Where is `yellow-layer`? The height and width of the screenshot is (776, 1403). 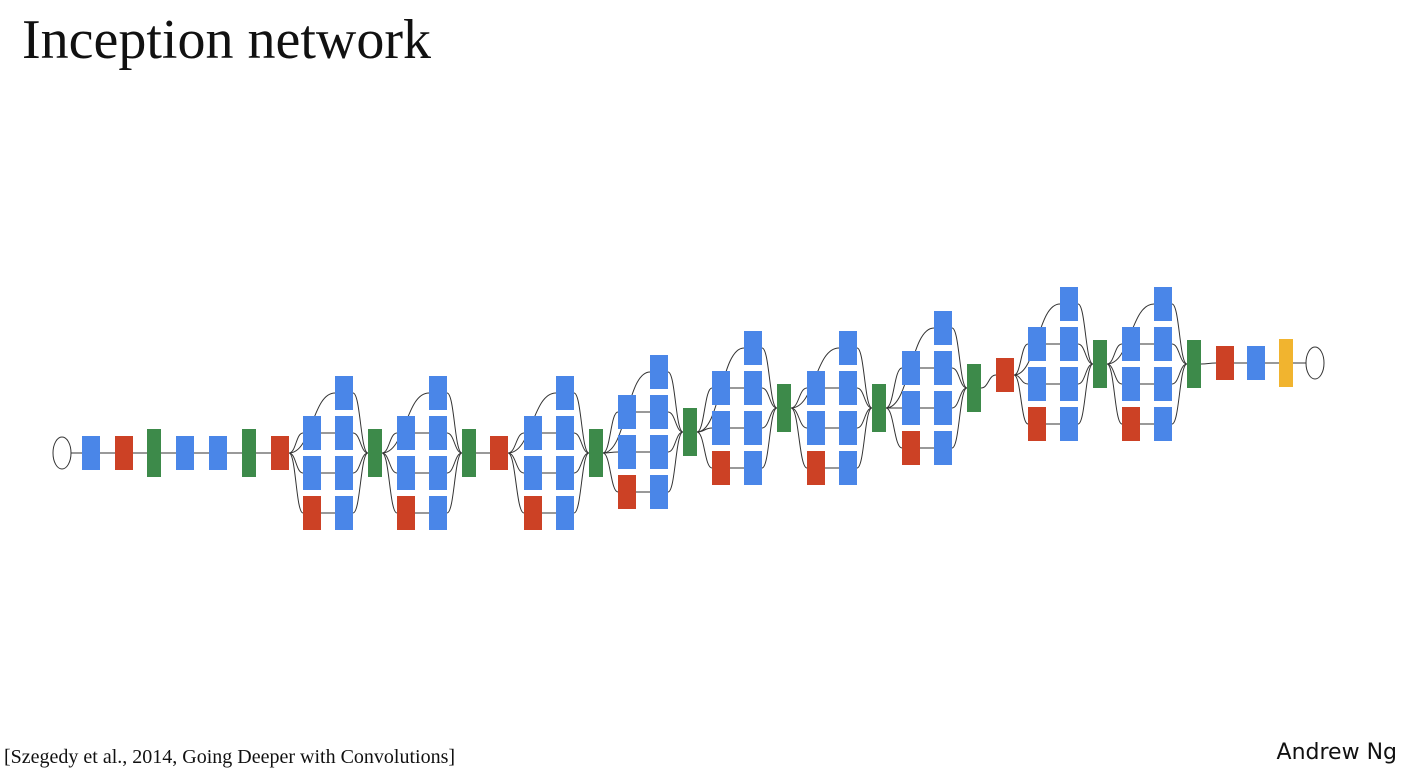 yellow-layer is located at coordinates (1286, 363).